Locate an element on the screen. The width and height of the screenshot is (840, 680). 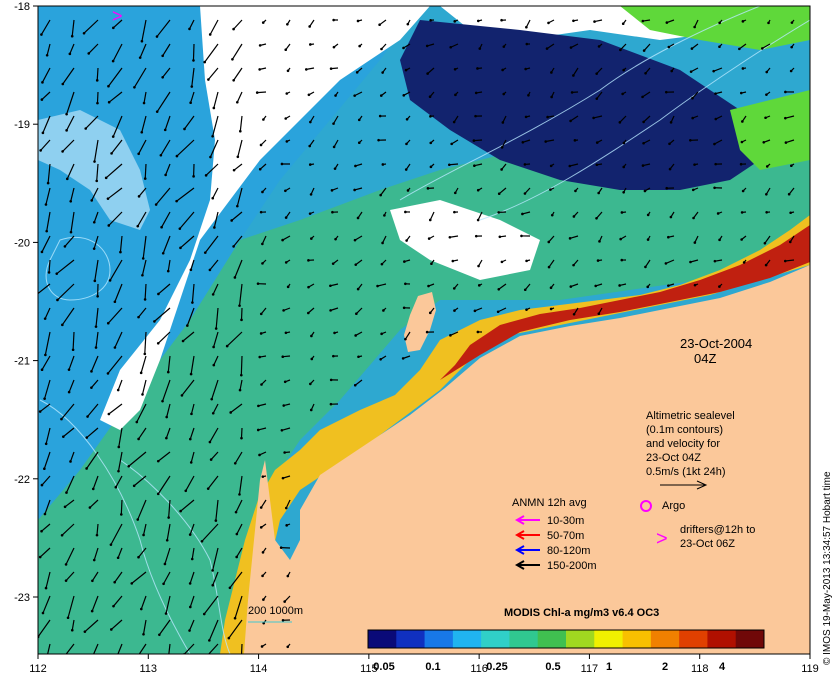
anmn-legend-label: 10-30m is located at coordinates (565, 521).